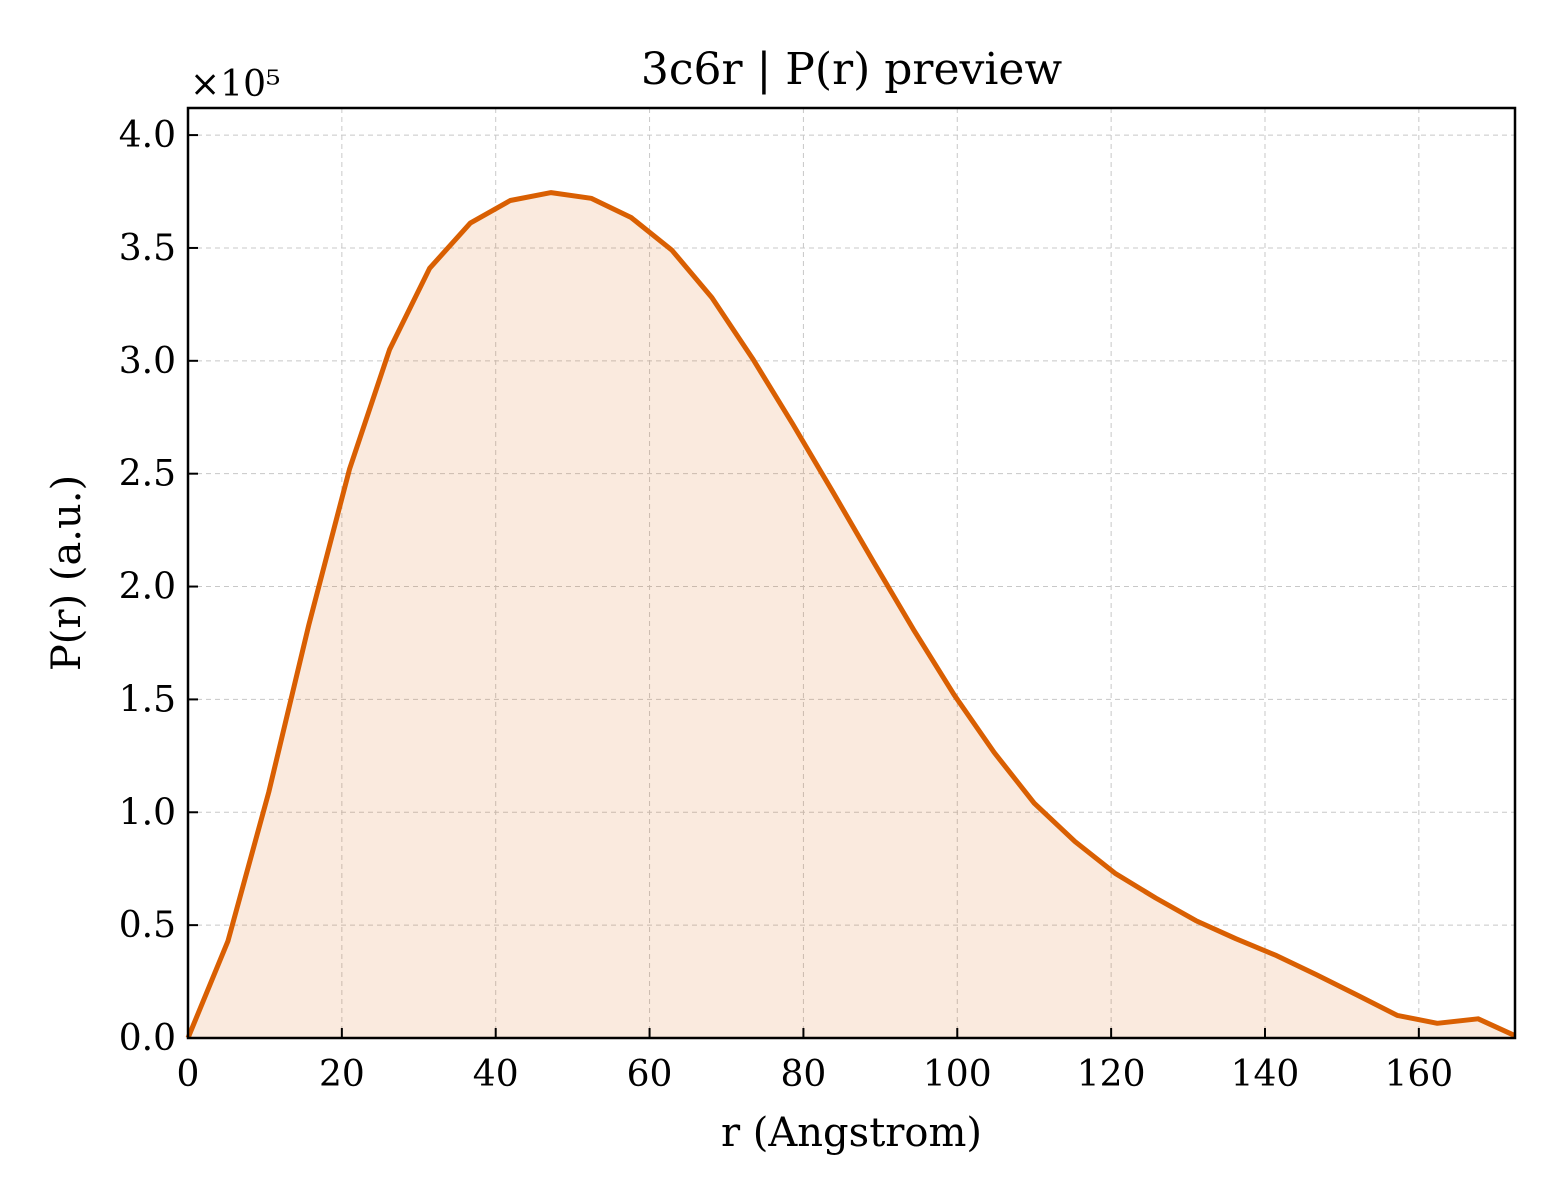 The height and width of the screenshot is (1200, 1560). Describe the element at coordinates (147, 474) in the screenshot. I see `y-tick-label: 2.5` at that location.